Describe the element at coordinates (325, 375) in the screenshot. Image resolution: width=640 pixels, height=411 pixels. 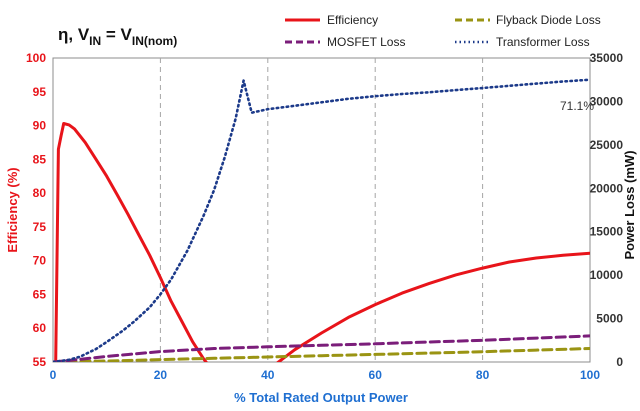
I see `bottom-axis-ticks: 0 20 40 60 80 100` at that location.